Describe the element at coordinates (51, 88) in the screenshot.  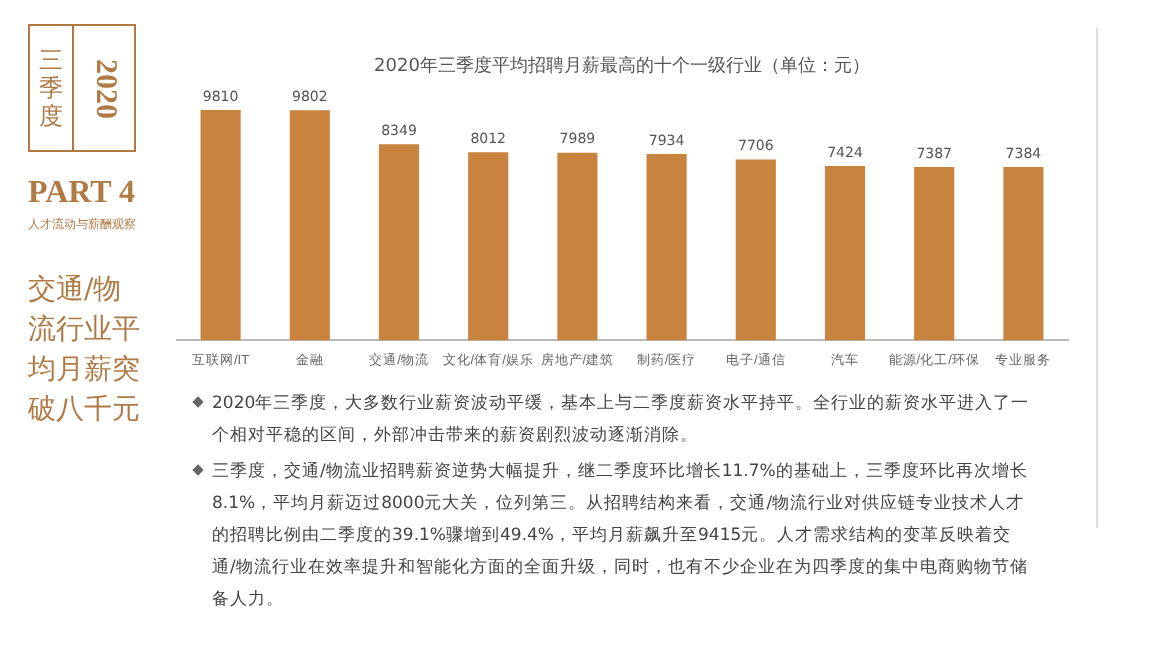
I see `text: 三季度` at that location.